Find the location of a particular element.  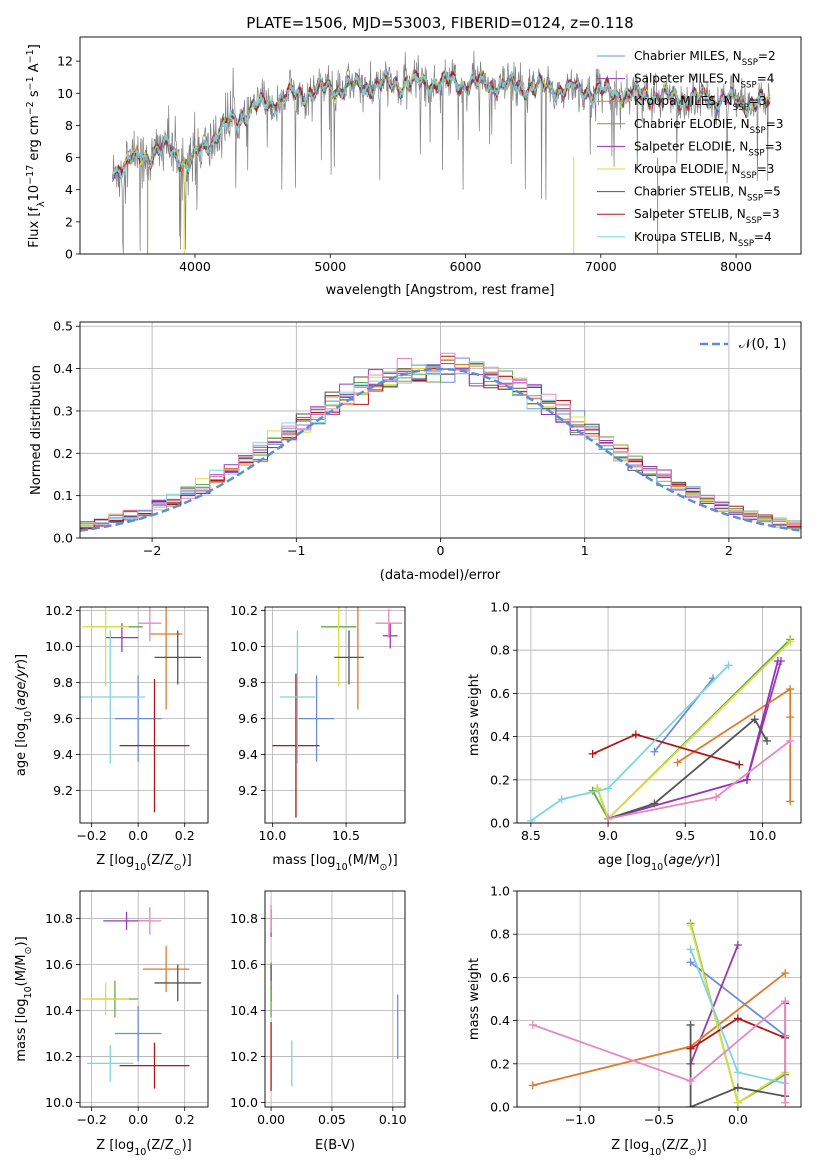

age_vs_Z-axes: −0.2 0.0 0.2 9.2 9.4 9.6 9.8 10.0 10.2 is located at coordinates (127, 723).